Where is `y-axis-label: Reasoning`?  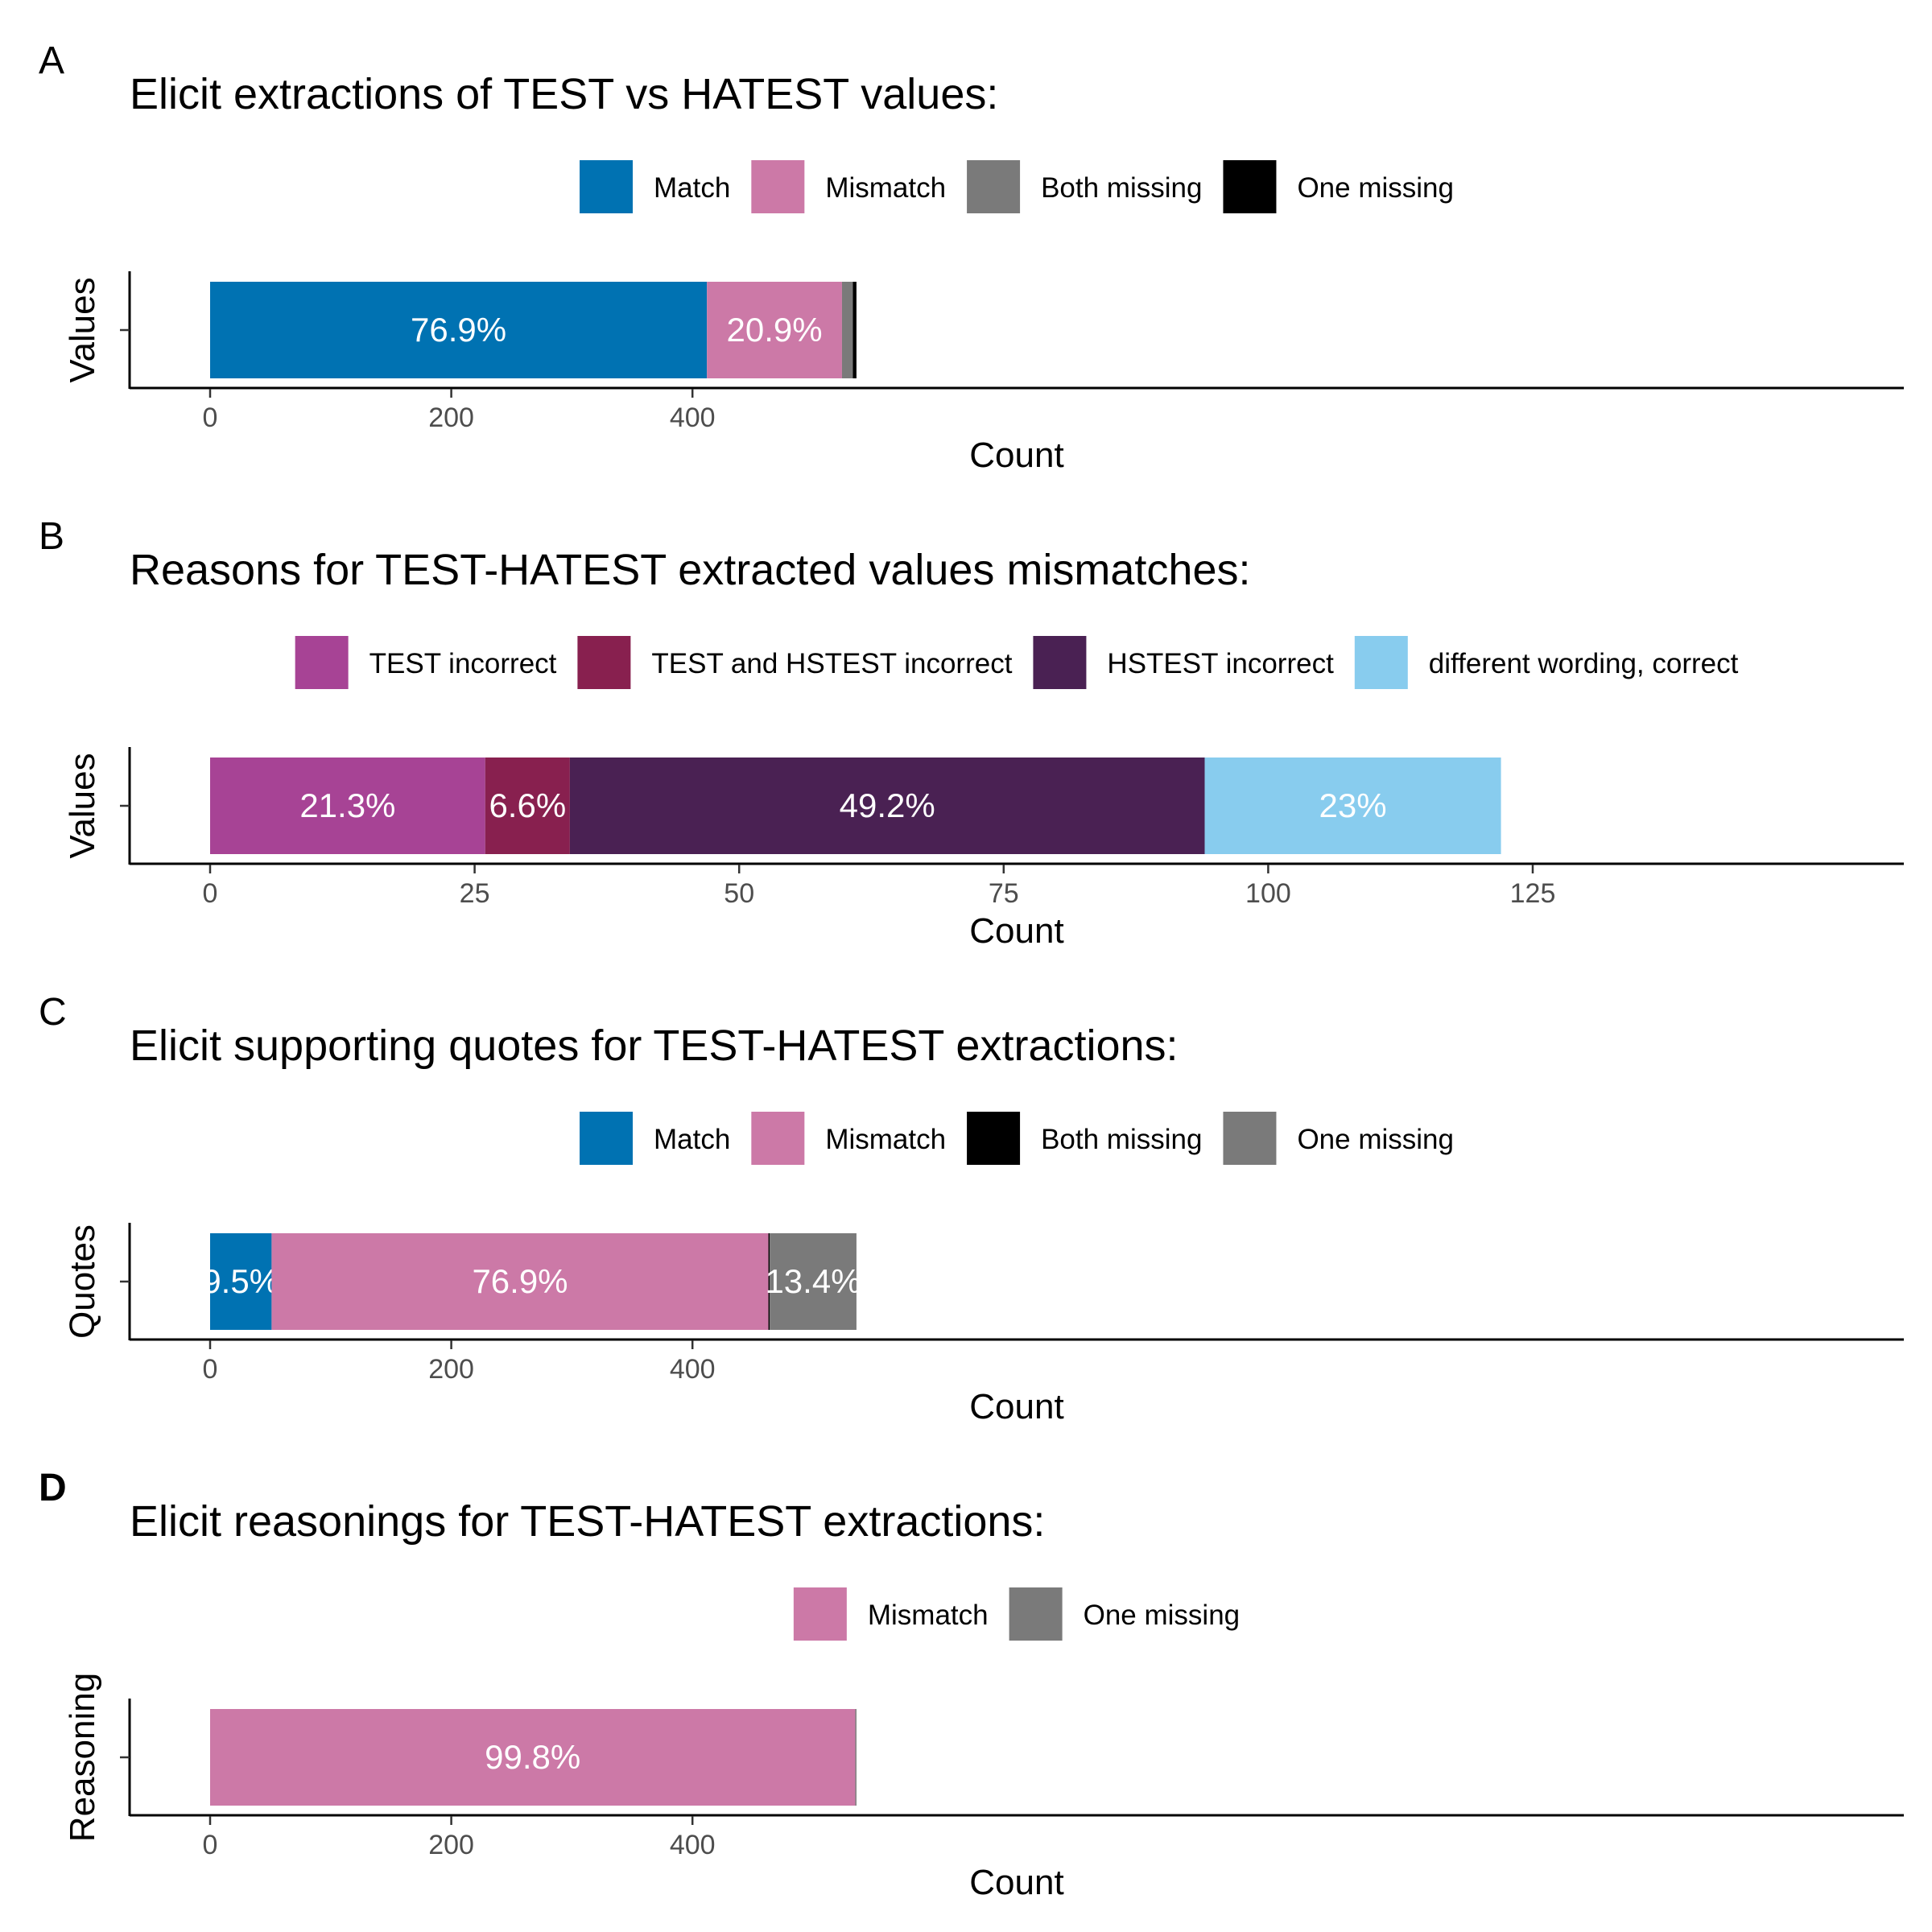
y-axis-label: Reasoning is located at coordinates (82, 1757).